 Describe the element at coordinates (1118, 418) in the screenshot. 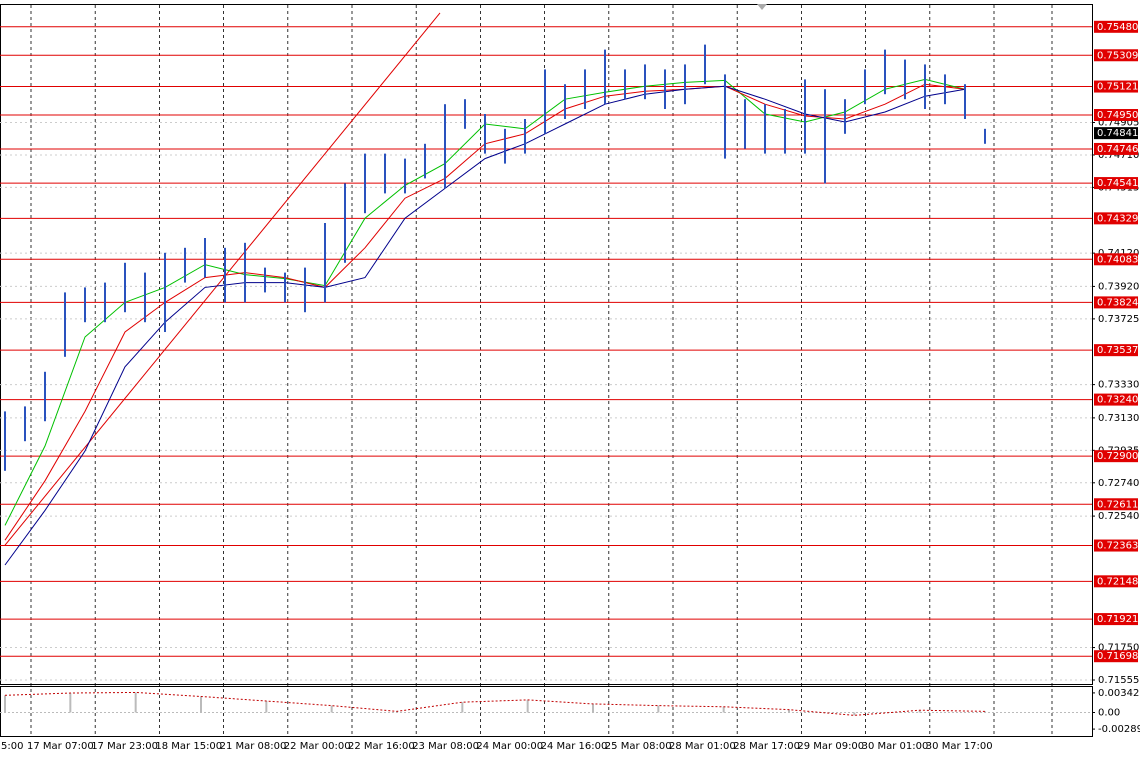

I see `y-tick-label: 0.73130` at that location.